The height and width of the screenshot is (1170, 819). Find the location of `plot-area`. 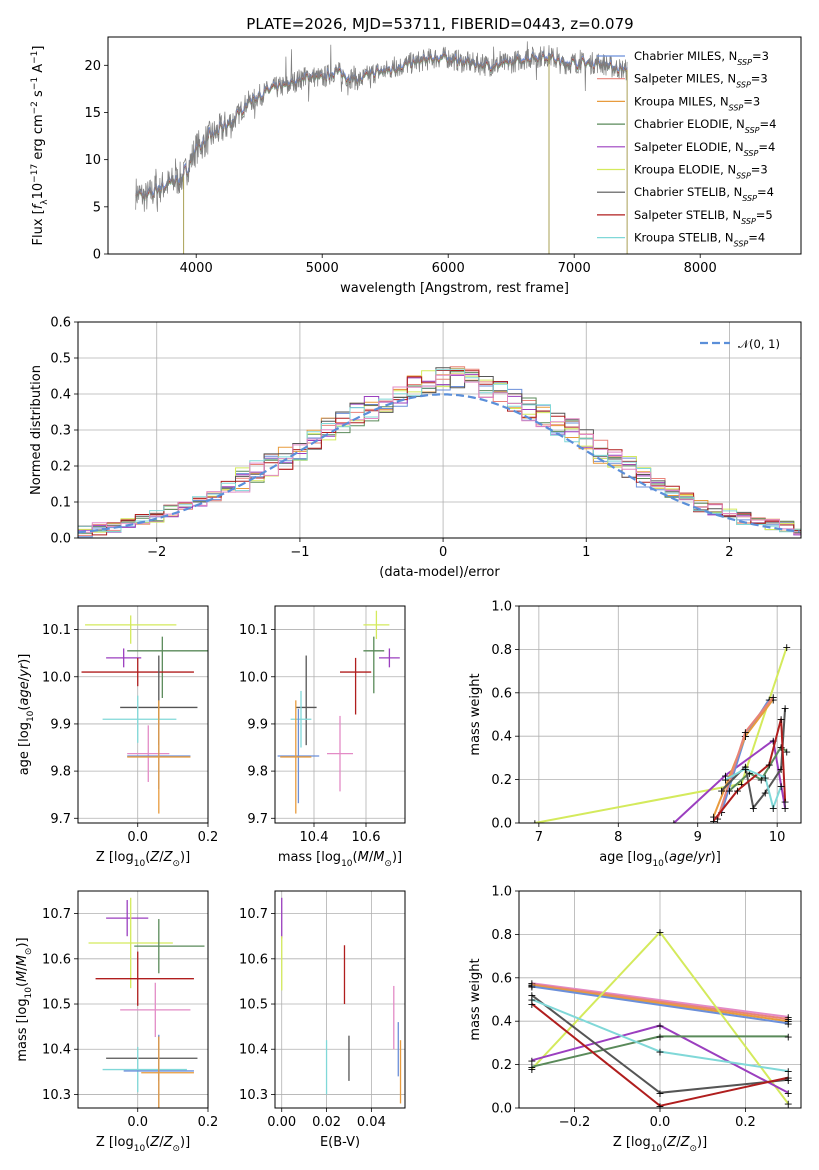

plot-area is located at coordinates (144, 714).